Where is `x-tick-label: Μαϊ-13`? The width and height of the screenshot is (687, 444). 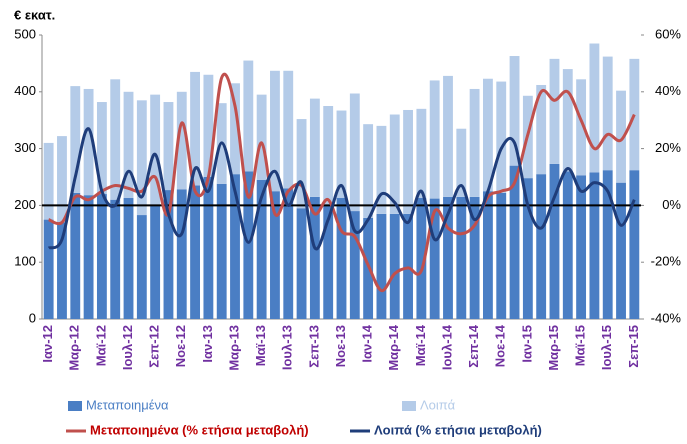 x-tick-label: Μαϊ-13 is located at coordinates (260, 345).